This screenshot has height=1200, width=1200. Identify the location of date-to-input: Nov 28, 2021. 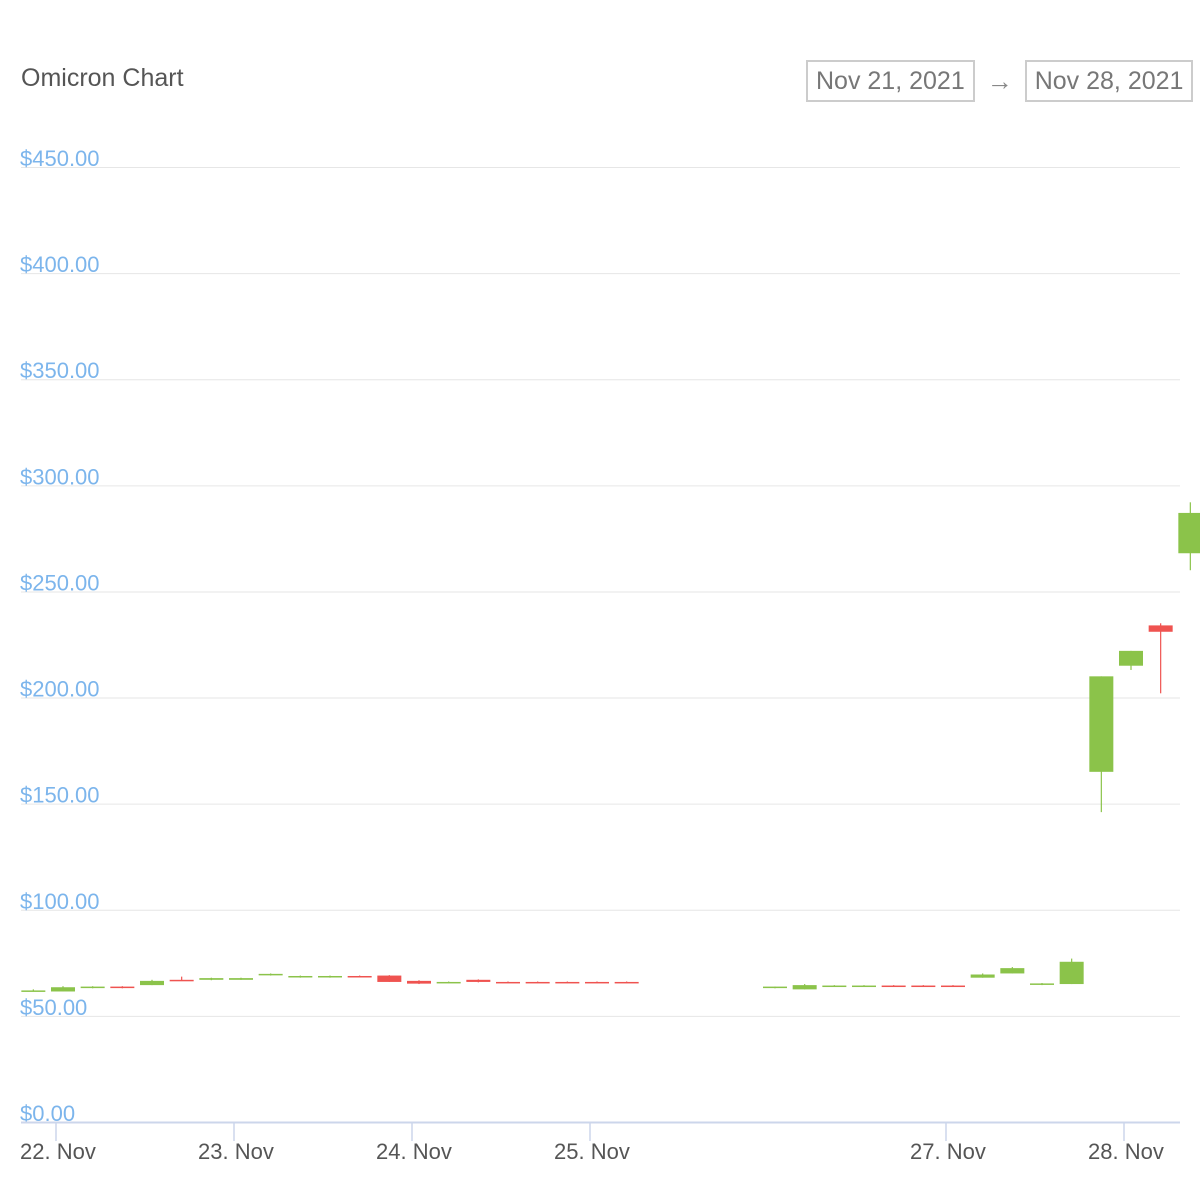
(1109, 81).